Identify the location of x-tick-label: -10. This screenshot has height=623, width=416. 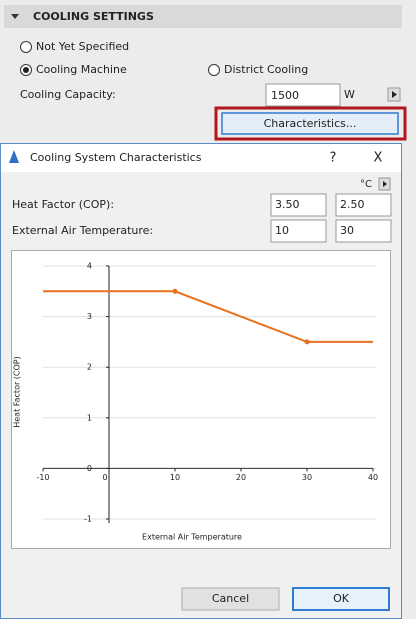
(42, 477).